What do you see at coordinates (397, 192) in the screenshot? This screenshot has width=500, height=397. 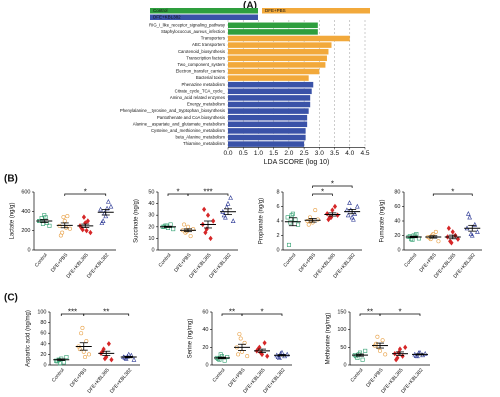 I see `y-tick-label: 80` at bounding box center [397, 192].